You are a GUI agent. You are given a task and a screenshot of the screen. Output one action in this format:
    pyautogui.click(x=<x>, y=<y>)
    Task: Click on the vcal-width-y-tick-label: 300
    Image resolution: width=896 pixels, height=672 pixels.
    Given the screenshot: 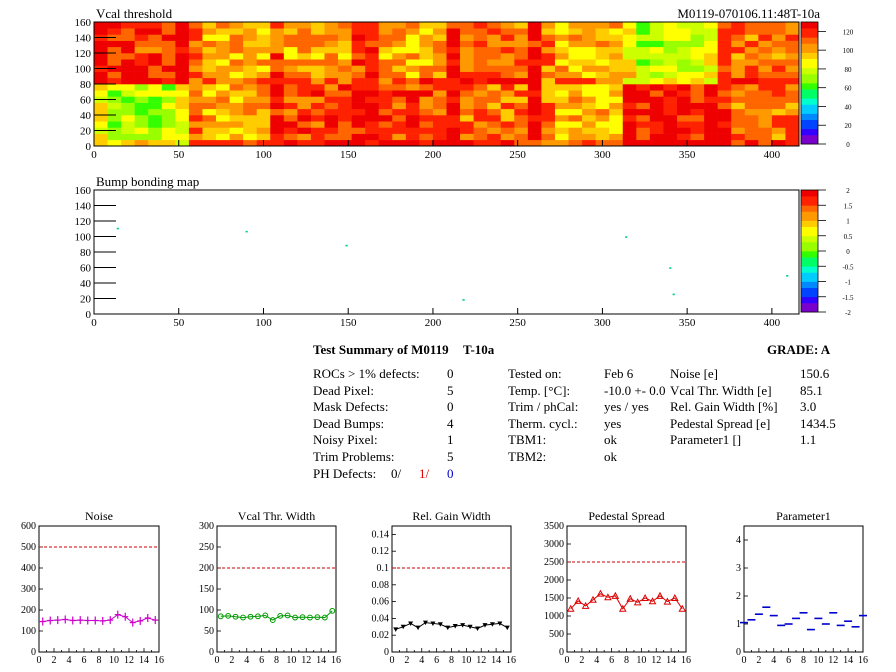 What is the action you would take?
    pyautogui.click(x=206, y=526)
    